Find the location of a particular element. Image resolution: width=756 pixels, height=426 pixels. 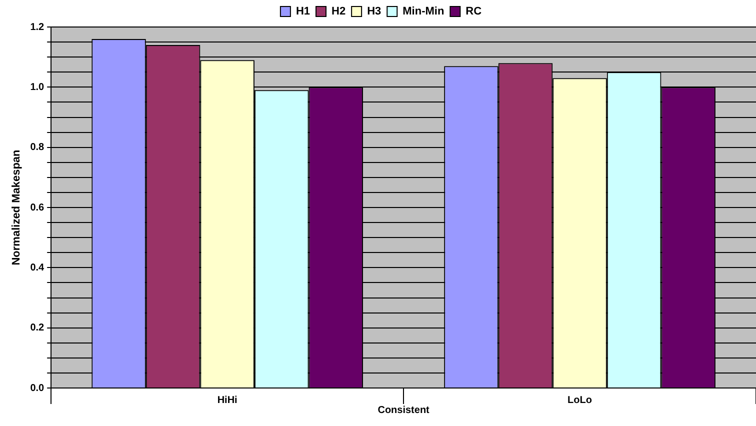

y-tick-label: 0.0 is located at coordinates (37, 388).